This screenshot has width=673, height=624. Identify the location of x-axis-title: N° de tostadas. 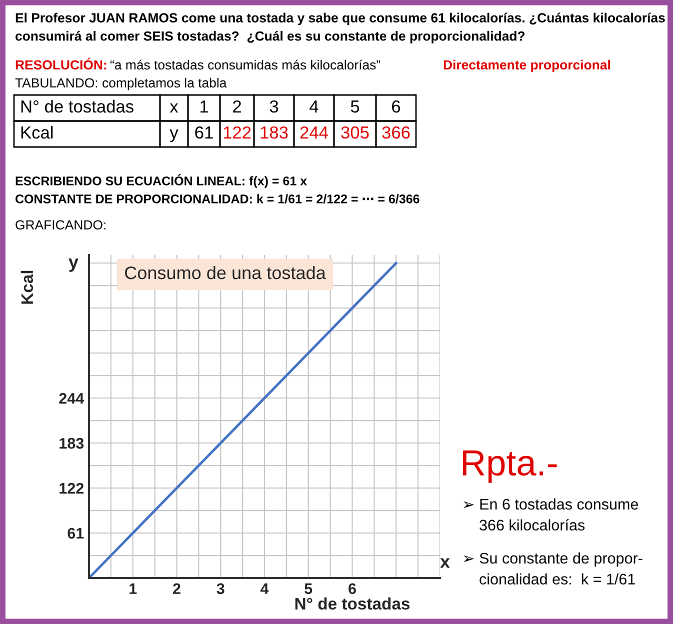
(352, 603).